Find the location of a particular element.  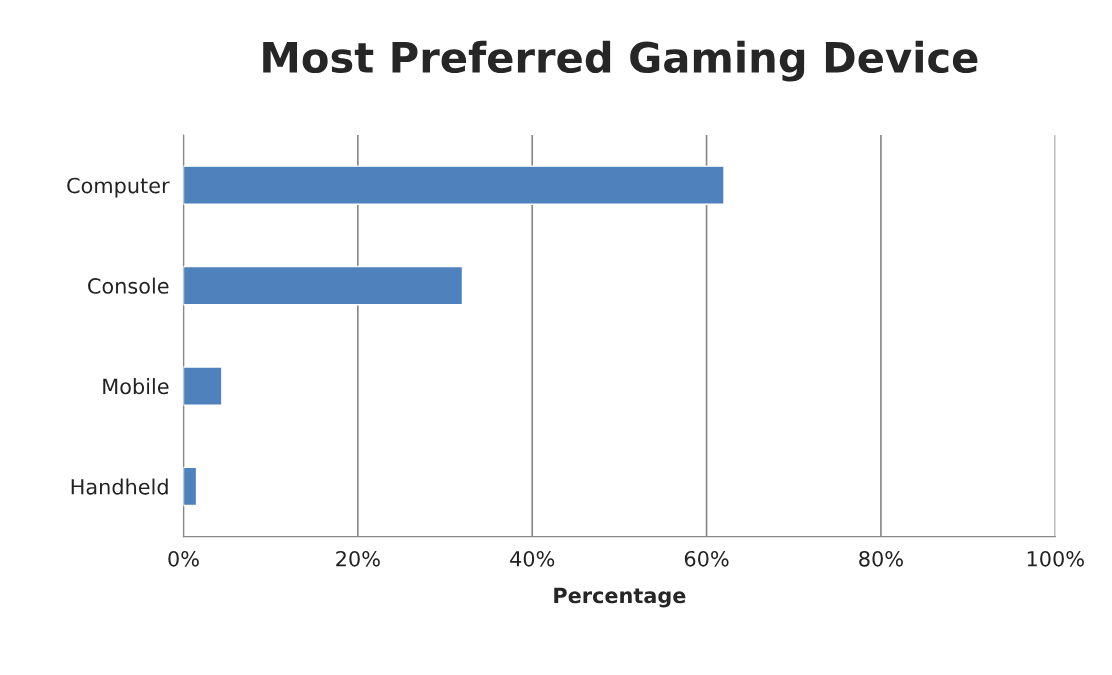

y-tick-label: Mobile is located at coordinates (136, 386).